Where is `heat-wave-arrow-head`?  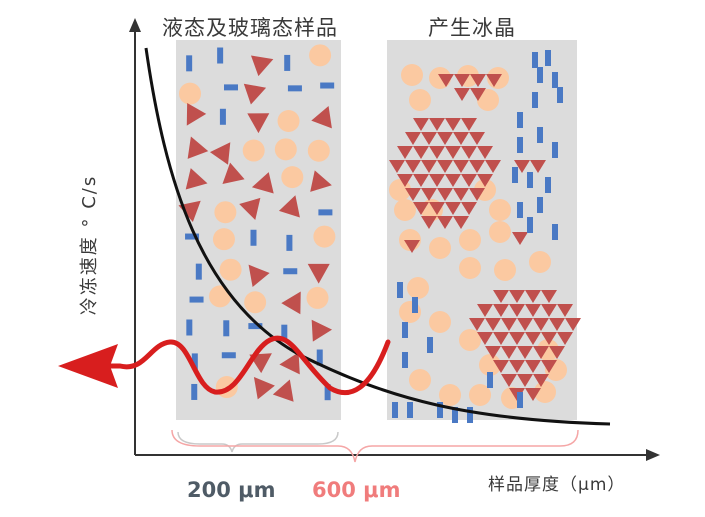 heat-wave-arrow-head is located at coordinates (88, 366).